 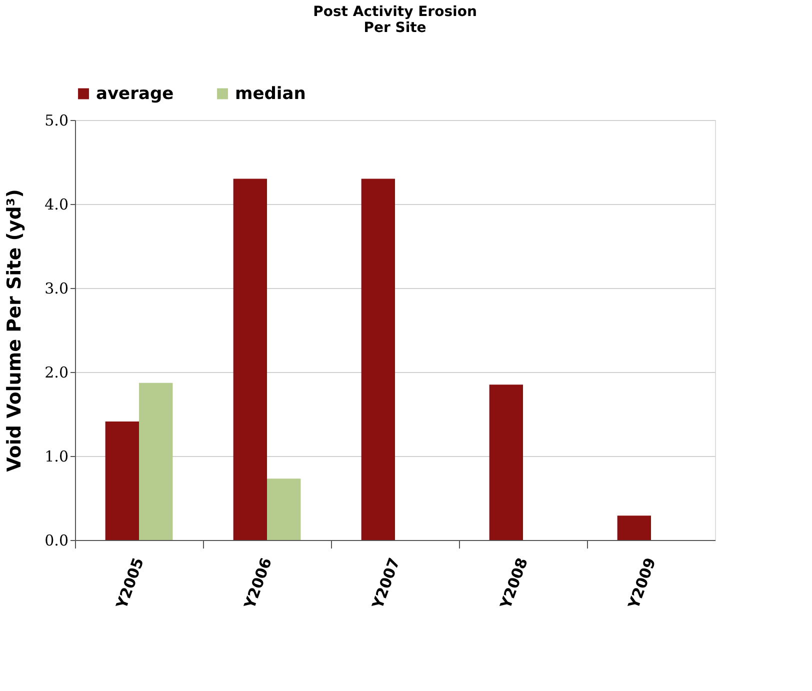 I want to click on y-tick-label: 3.0, so click(x=56, y=289).